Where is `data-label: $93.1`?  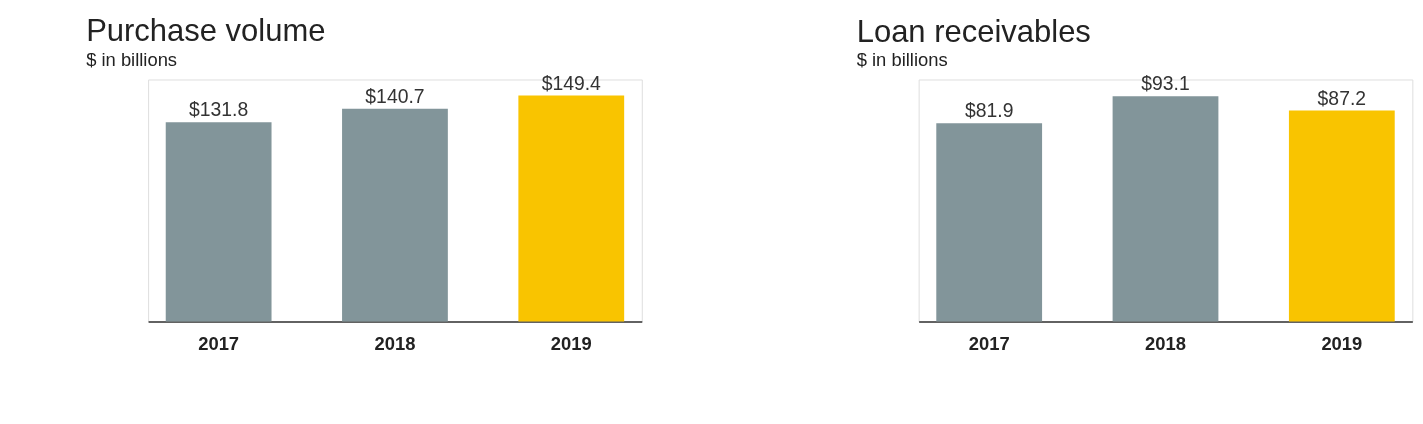
data-label: $93.1 is located at coordinates (1165, 83).